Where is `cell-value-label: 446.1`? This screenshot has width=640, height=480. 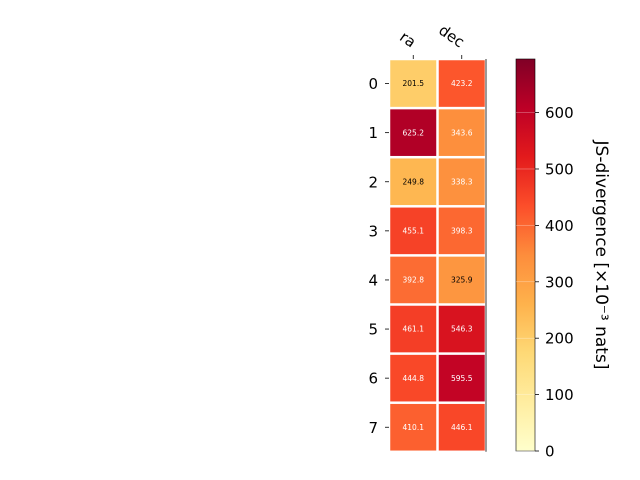
cell-value-label: 446.1 is located at coordinates (462, 427).